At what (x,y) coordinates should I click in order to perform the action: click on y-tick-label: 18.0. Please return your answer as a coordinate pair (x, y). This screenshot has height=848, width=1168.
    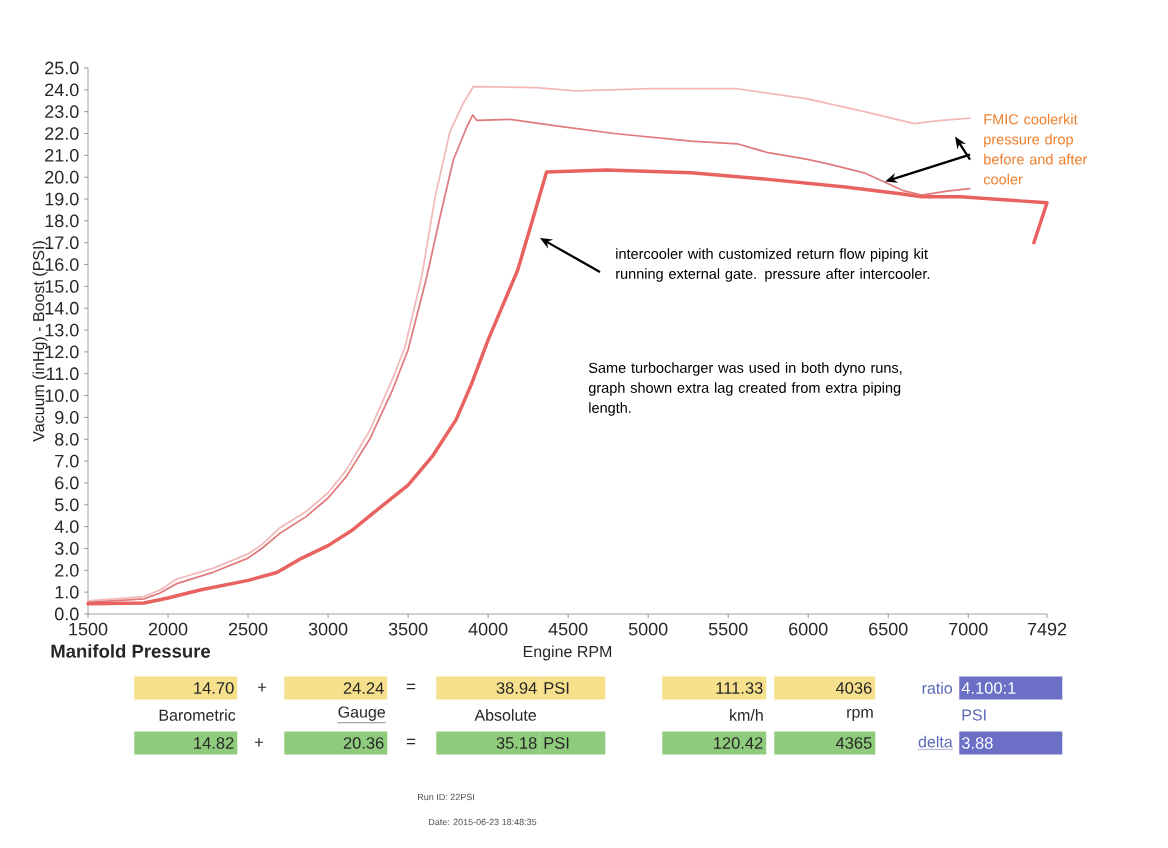
    Looking at the image, I should click on (62, 221).